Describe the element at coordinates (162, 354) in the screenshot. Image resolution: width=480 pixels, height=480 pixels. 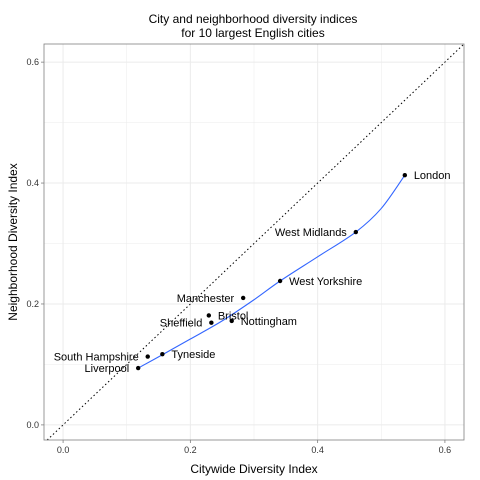
I see `point-tyneside` at that location.